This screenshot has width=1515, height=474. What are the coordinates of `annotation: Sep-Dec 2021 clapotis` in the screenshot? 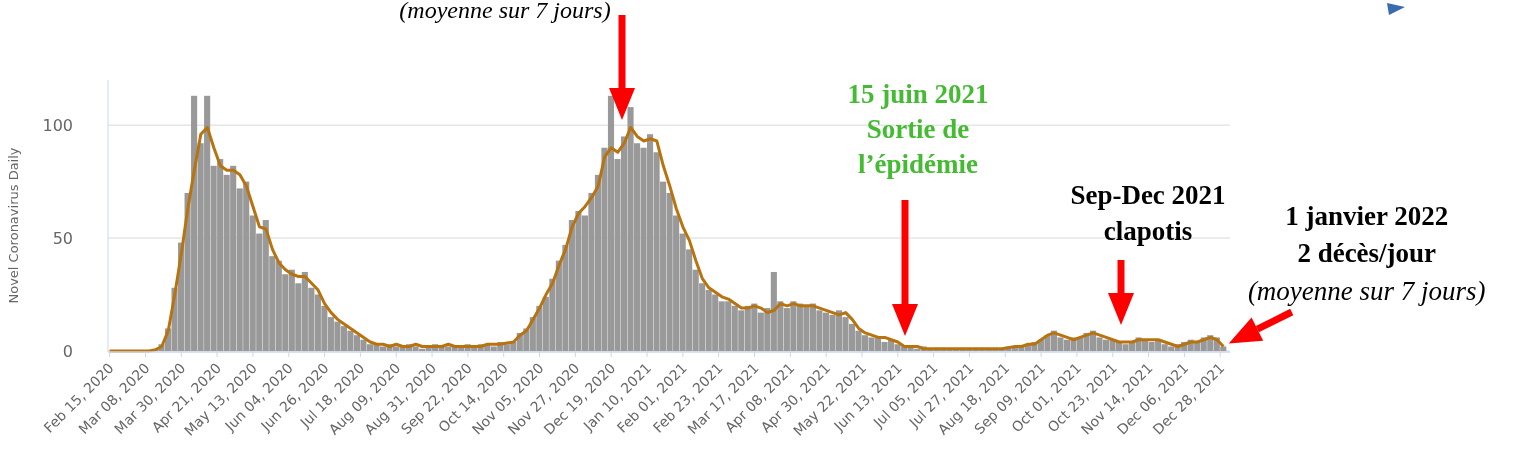 It's located at (1148, 213).